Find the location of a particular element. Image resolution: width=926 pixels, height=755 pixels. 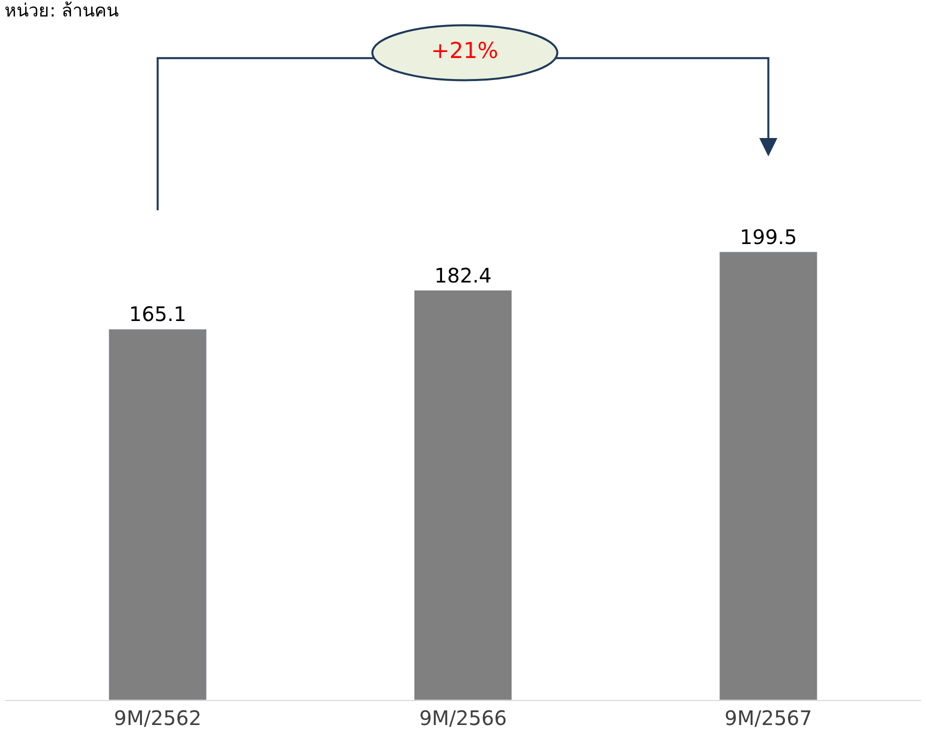

x-tick-label: 9M/2567 is located at coordinates (768, 718).